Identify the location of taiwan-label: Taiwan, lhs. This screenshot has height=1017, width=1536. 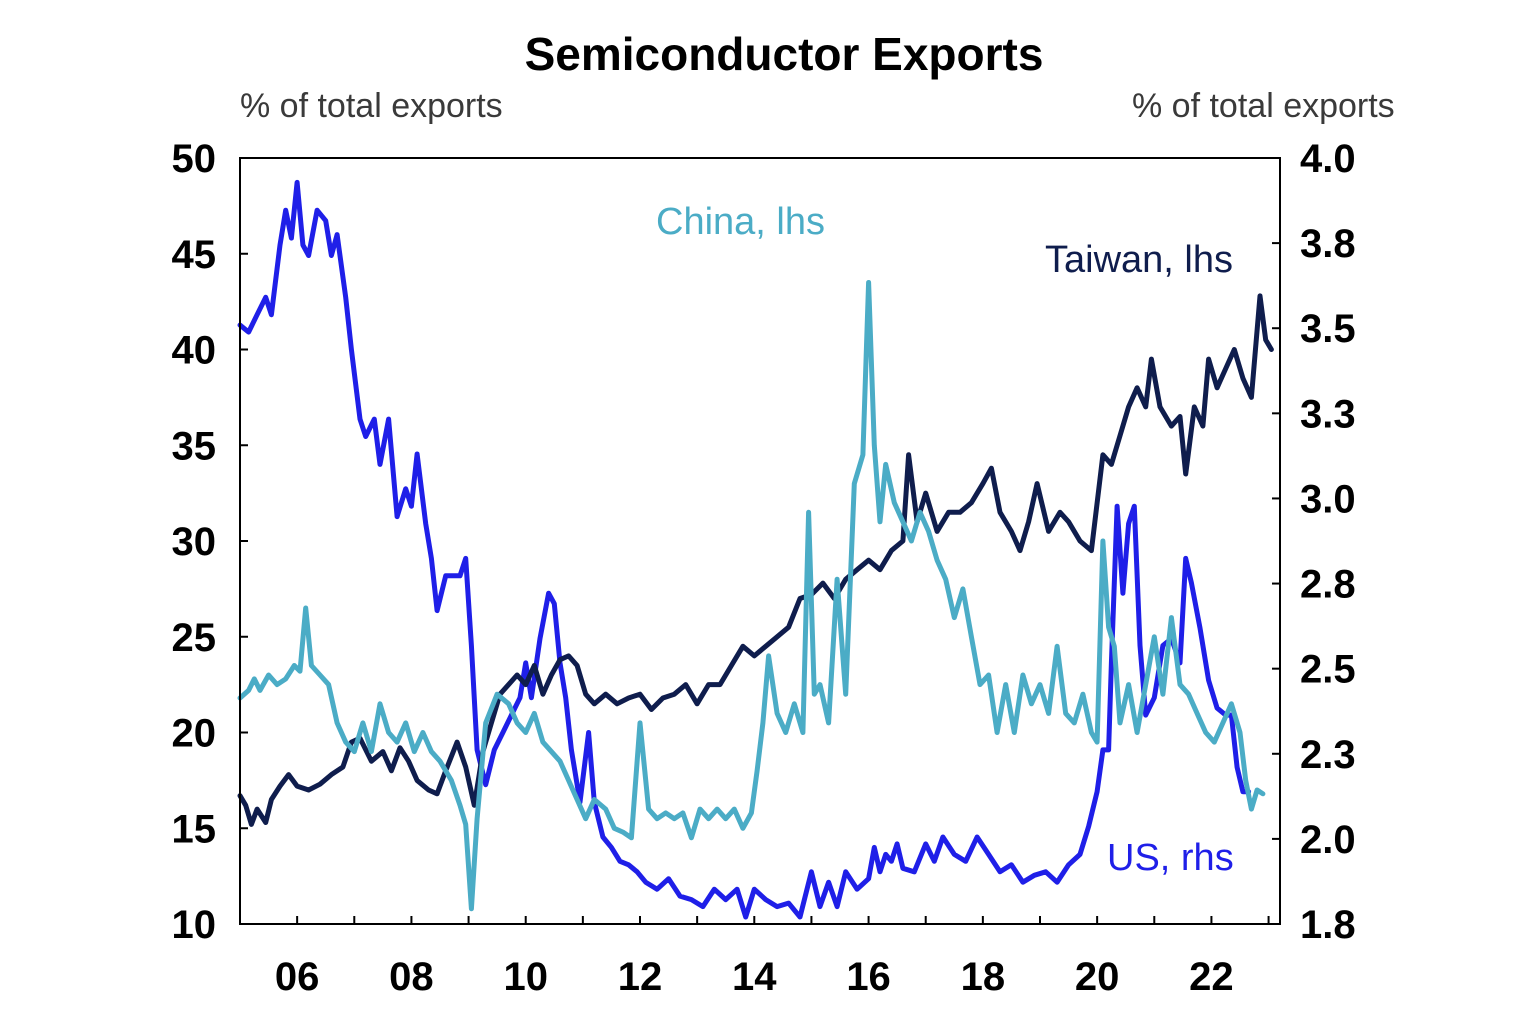
(1139, 260).